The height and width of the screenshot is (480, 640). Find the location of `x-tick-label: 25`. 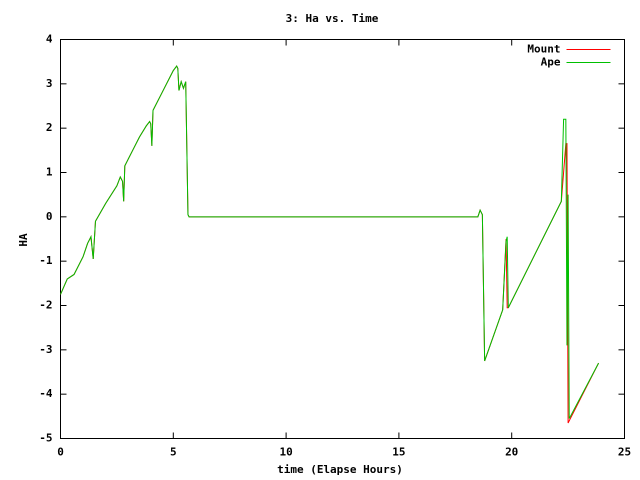

x-tick-label: 25 is located at coordinates (624, 452).